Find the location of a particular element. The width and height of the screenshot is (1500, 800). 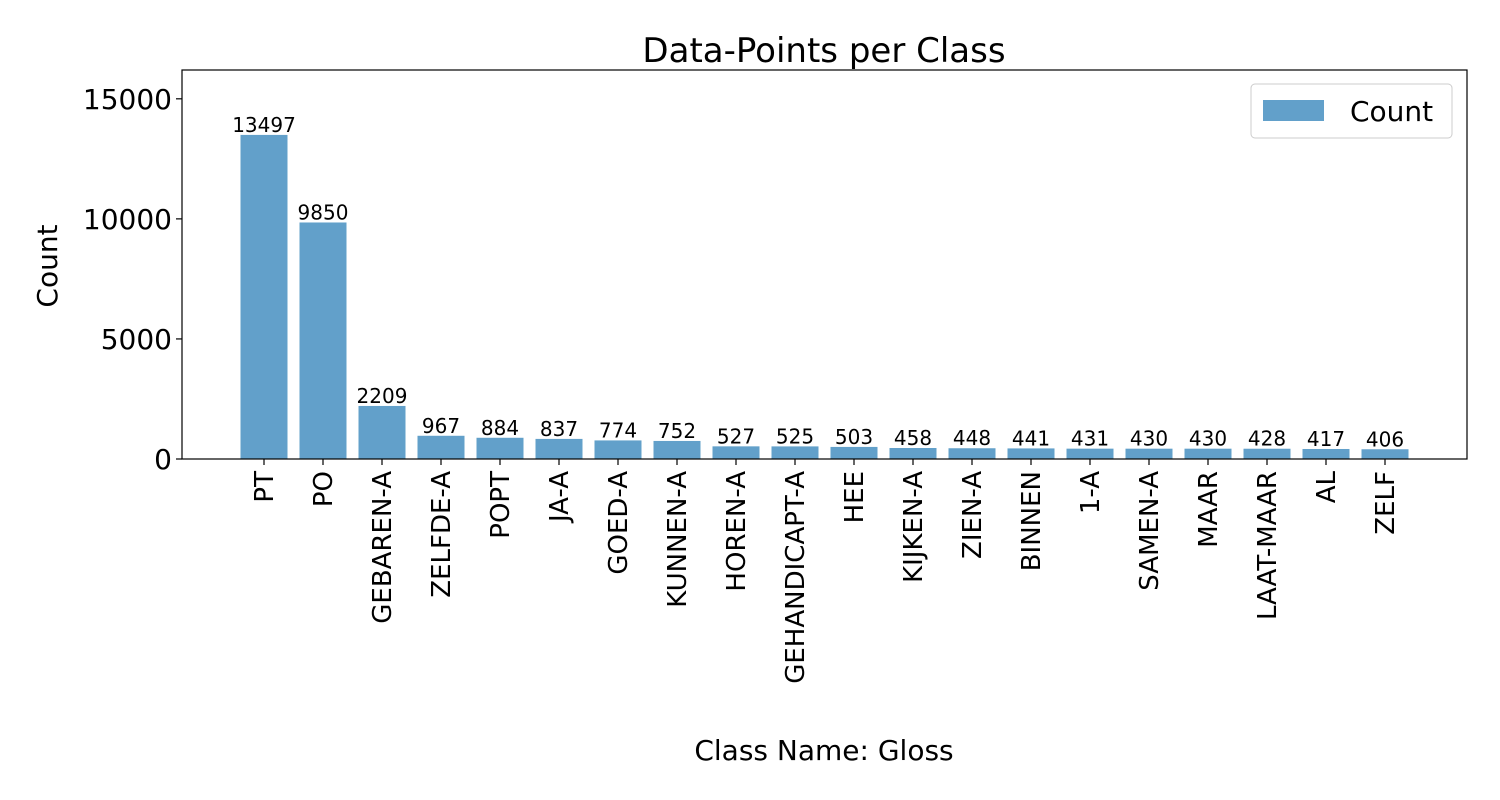

x-tick-label: JA-A is located at coordinates (560, 497).